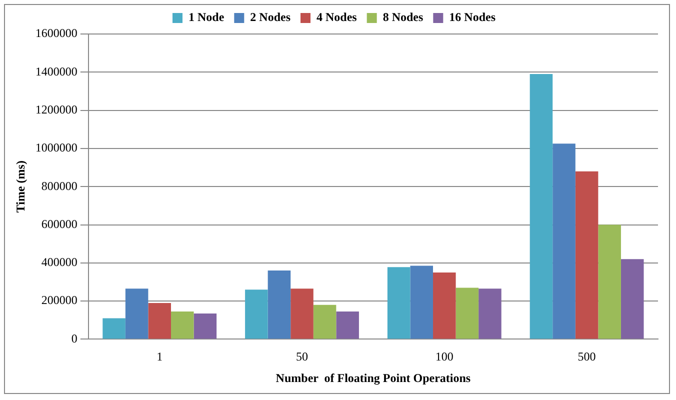 This screenshot has height=400, width=676. What do you see at coordinates (74, 338) in the screenshot?
I see `y-tick-label: 0` at bounding box center [74, 338].